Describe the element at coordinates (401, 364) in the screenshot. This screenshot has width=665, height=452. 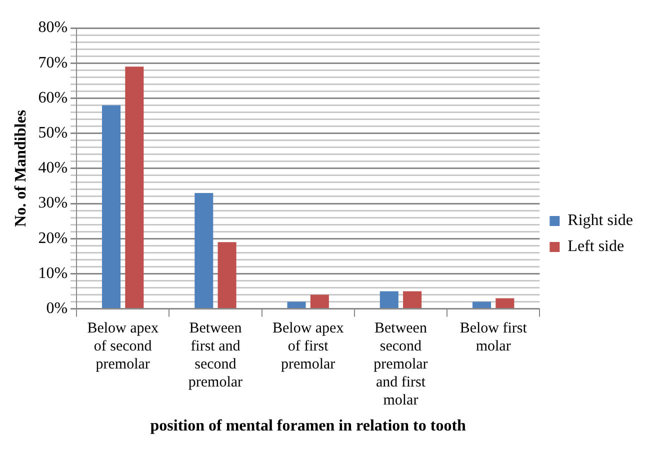
I see `x-tick-label: Between second premolar and first molar` at that location.